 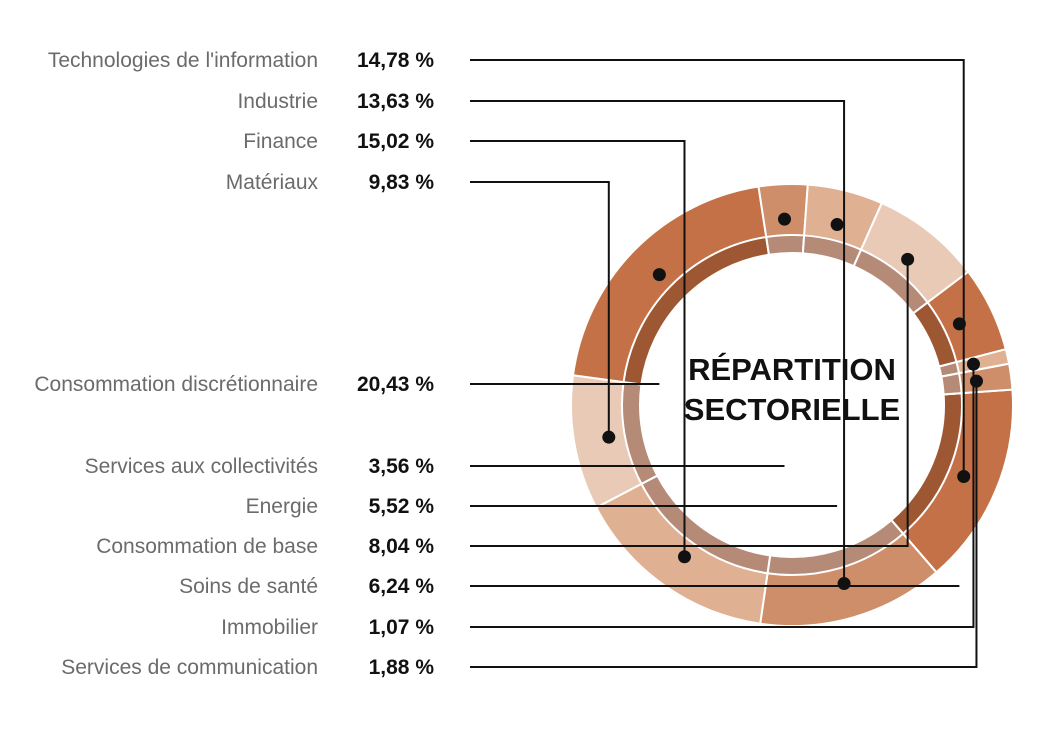 I want to click on percent-label: 1,07 %, so click(x=402, y=627).